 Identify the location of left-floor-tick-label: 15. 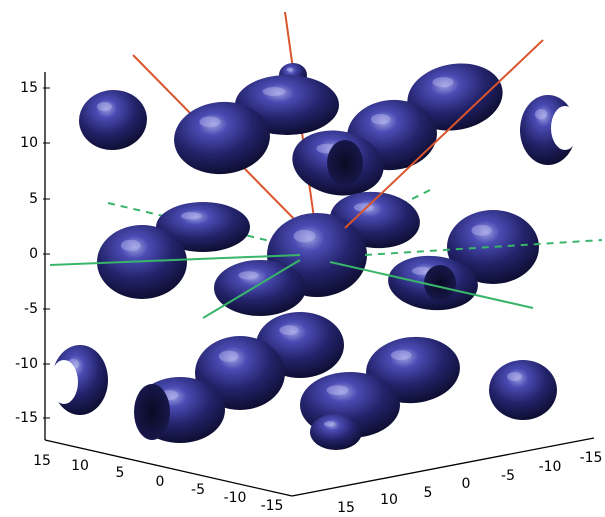
(42, 461).